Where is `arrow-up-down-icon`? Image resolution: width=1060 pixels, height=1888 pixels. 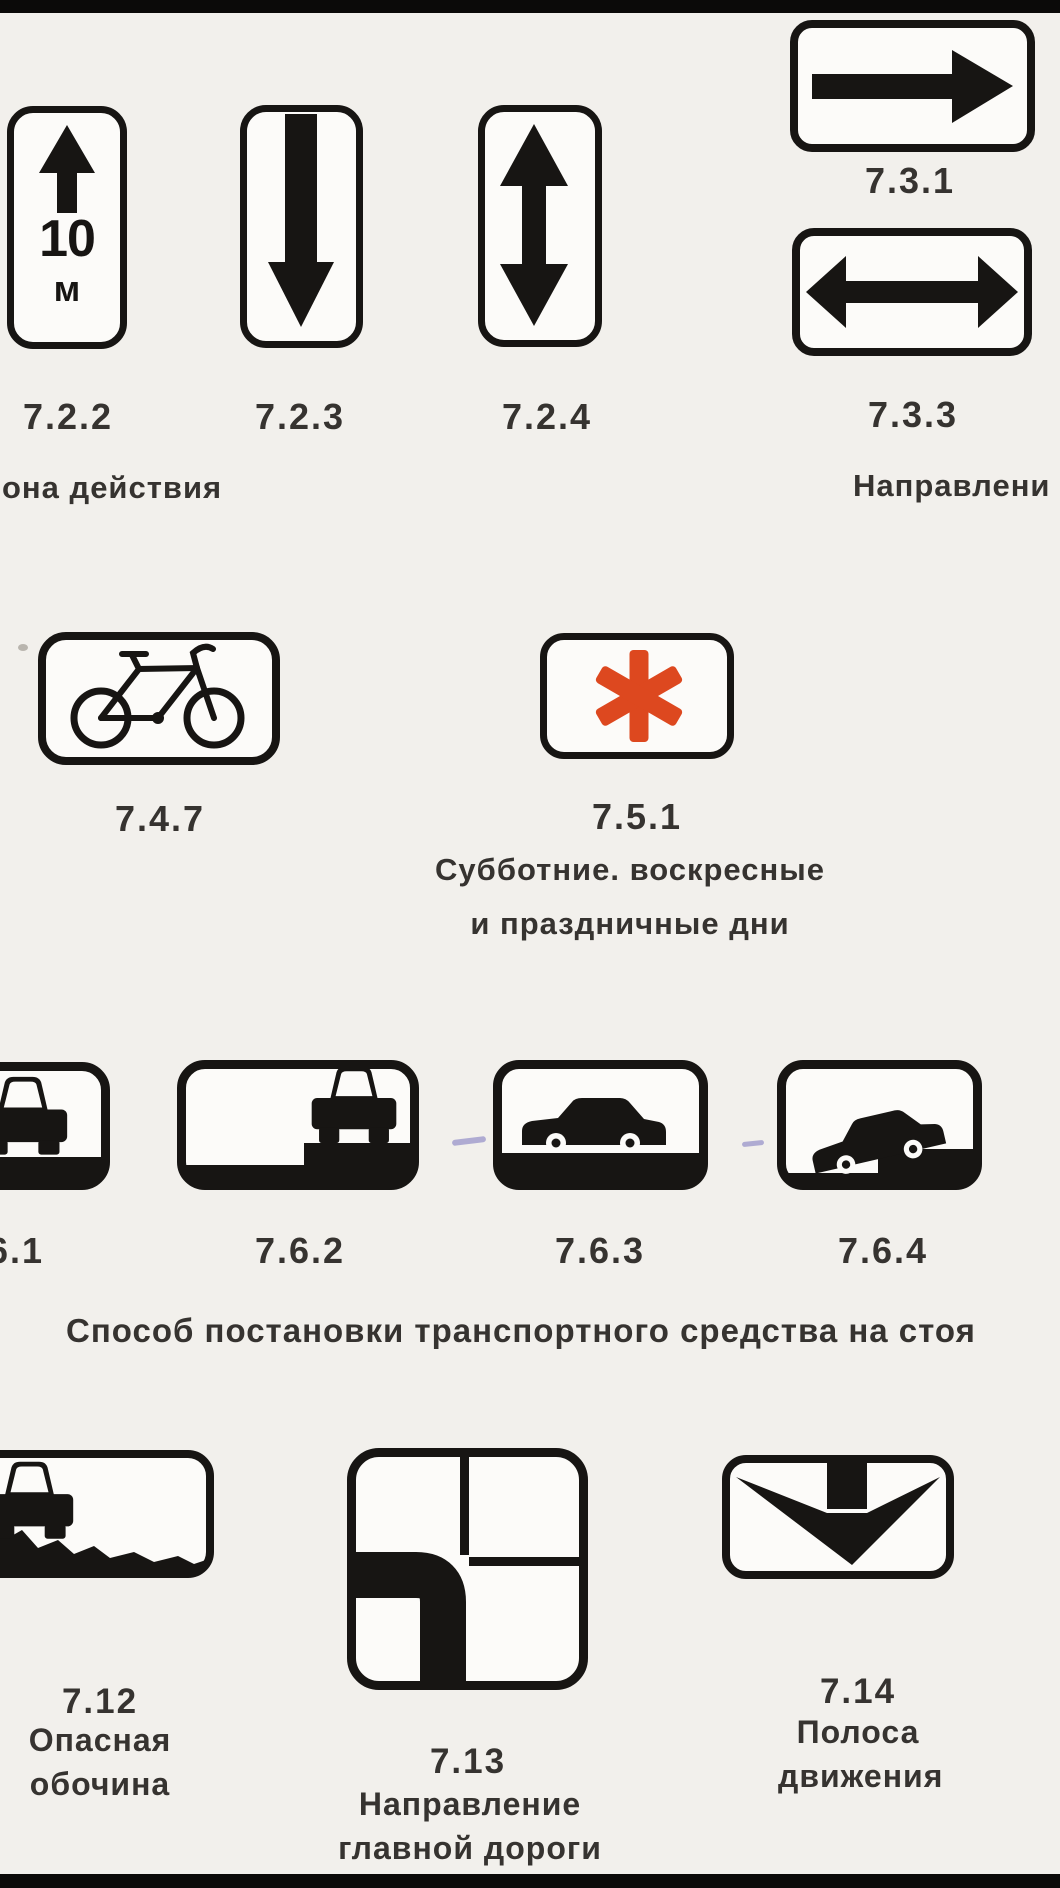
arrow-up-down-icon is located at coordinates (534, 225).